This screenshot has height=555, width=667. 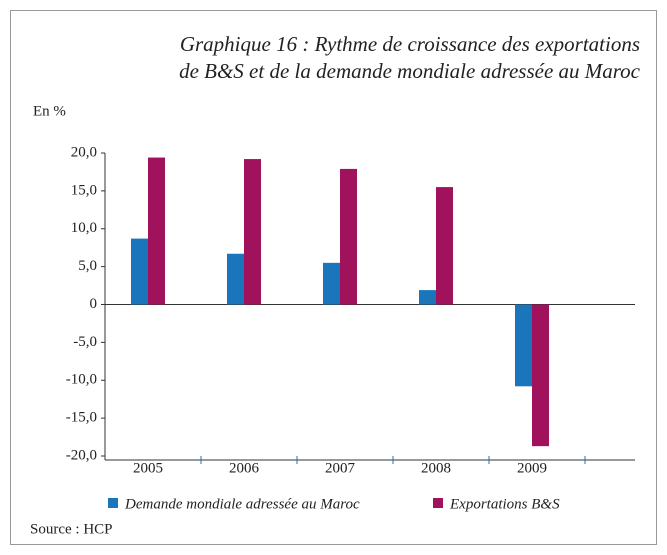 I want to click on y-tick-label: -20,0, so click(x=81, y=455).